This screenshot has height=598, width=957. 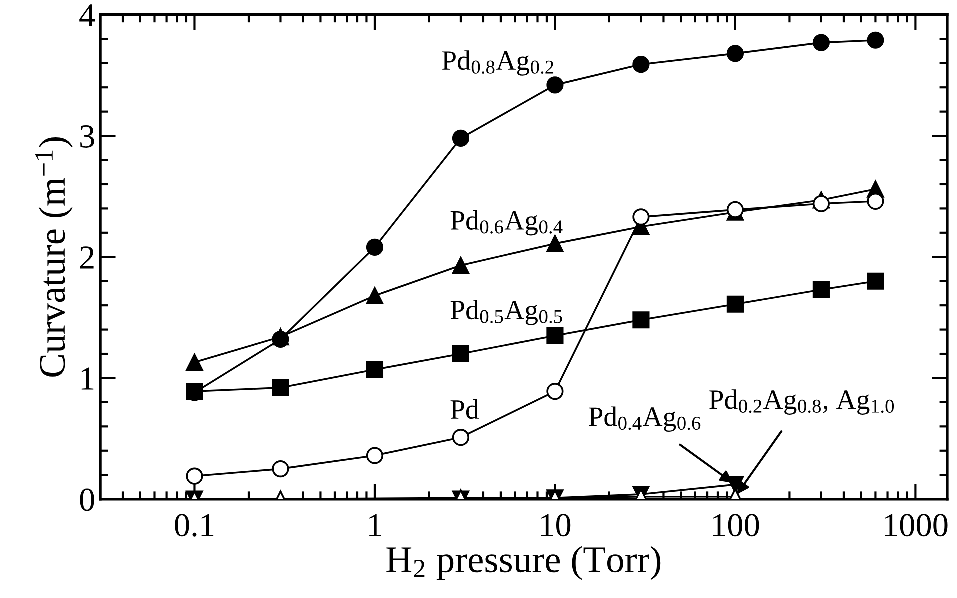 What do you see at coordinates (556, 525) in the screenshot?
I see `x-tick-label: 10` at bounding box center [556, 525].